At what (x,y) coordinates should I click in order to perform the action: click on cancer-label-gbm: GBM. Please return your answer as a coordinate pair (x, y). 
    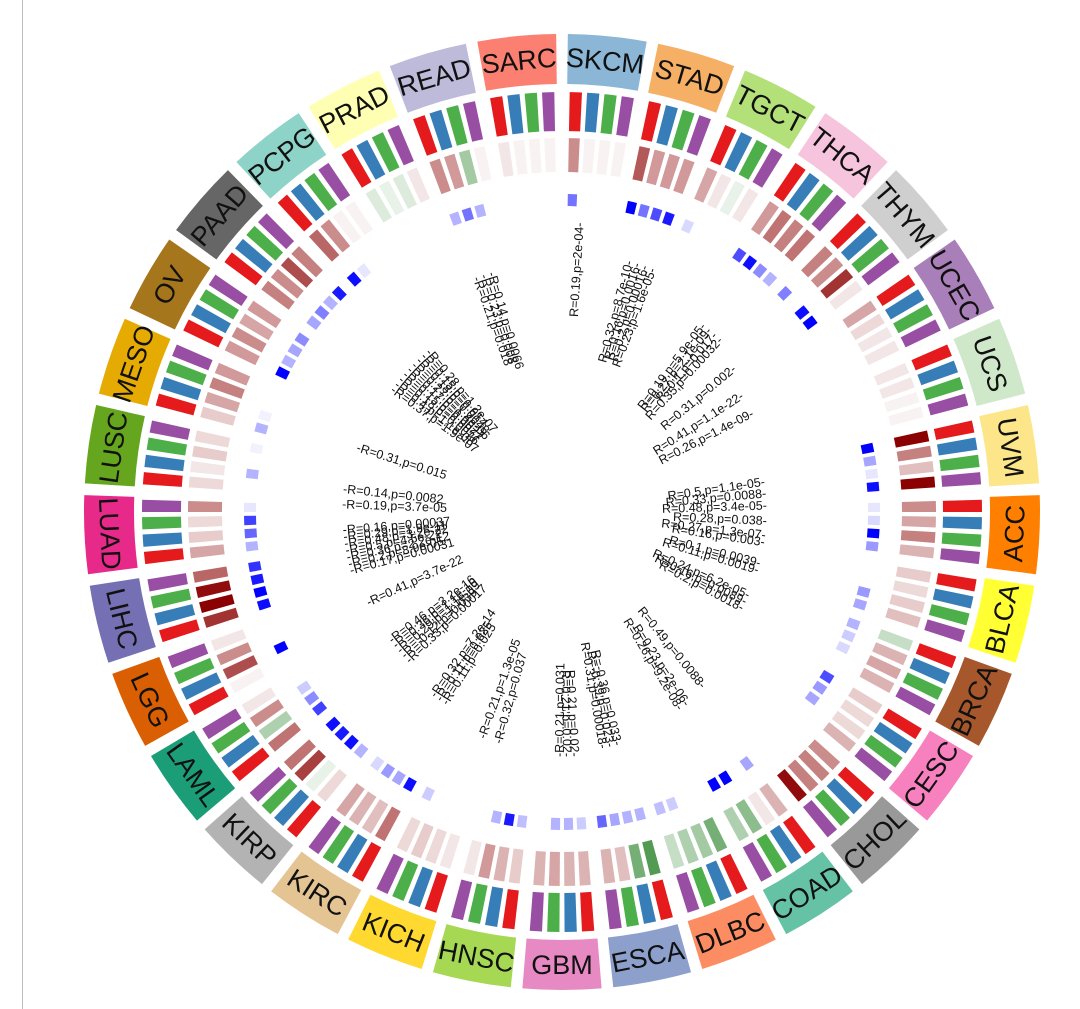
    Looking at the image, I should click on (562, 965).